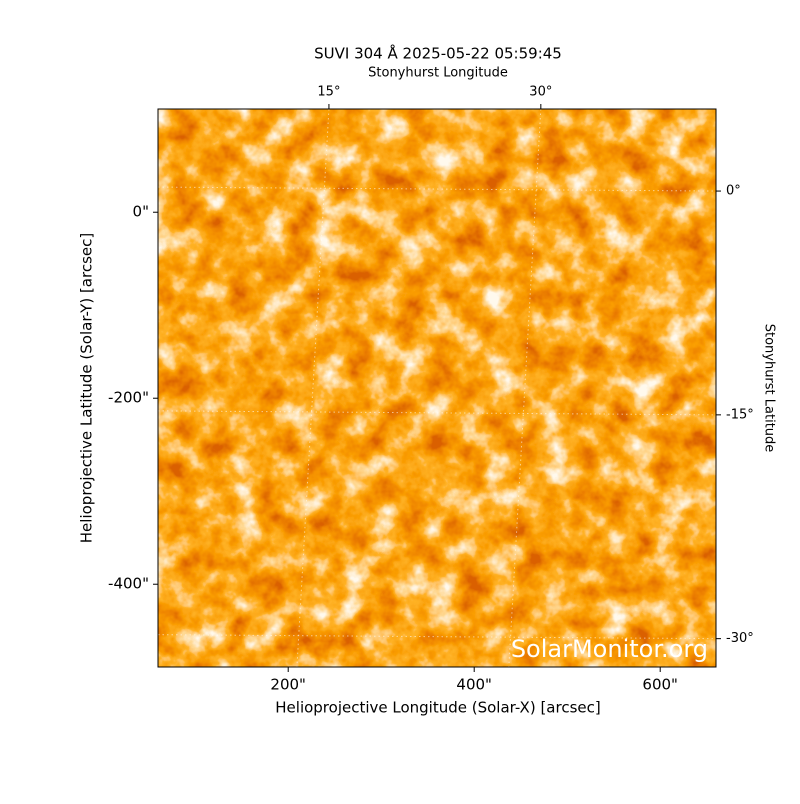 The image size is (800, 804). I want to click on x-tick-label: 600", so click(660, 685).